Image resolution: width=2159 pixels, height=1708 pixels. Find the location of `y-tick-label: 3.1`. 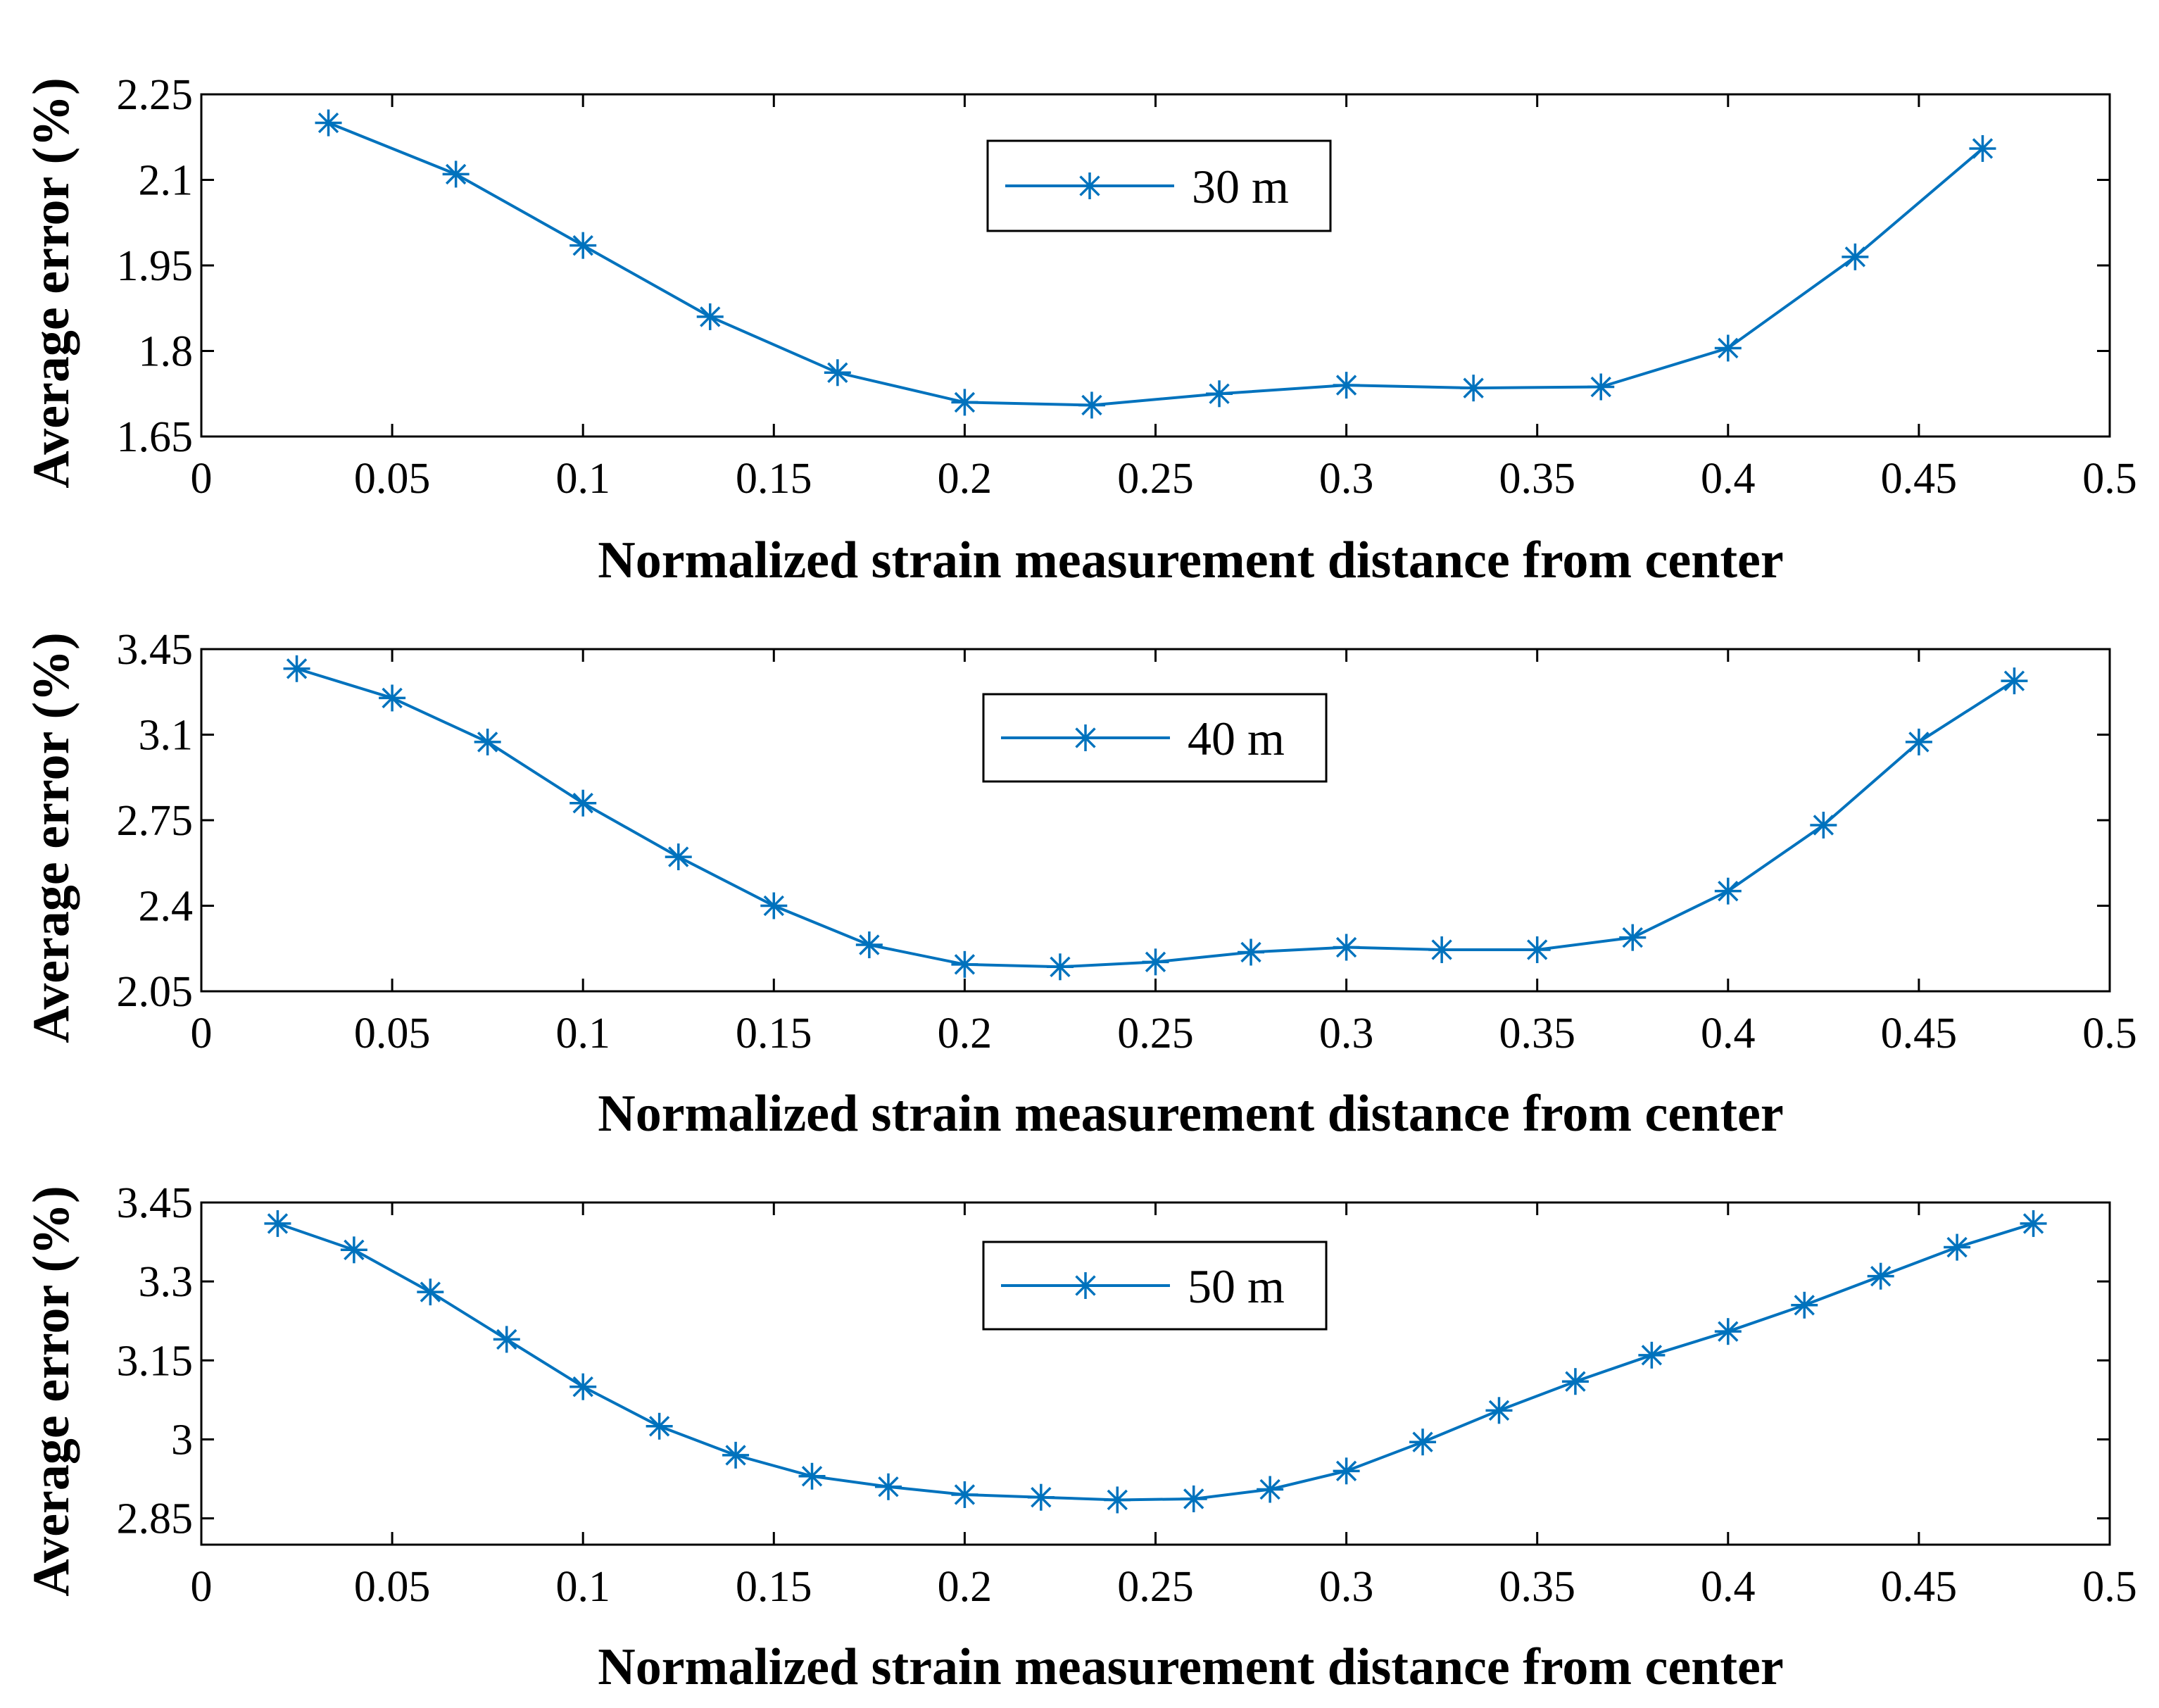

y-tick-label: 3.1 is located at coordinates (166, 736).